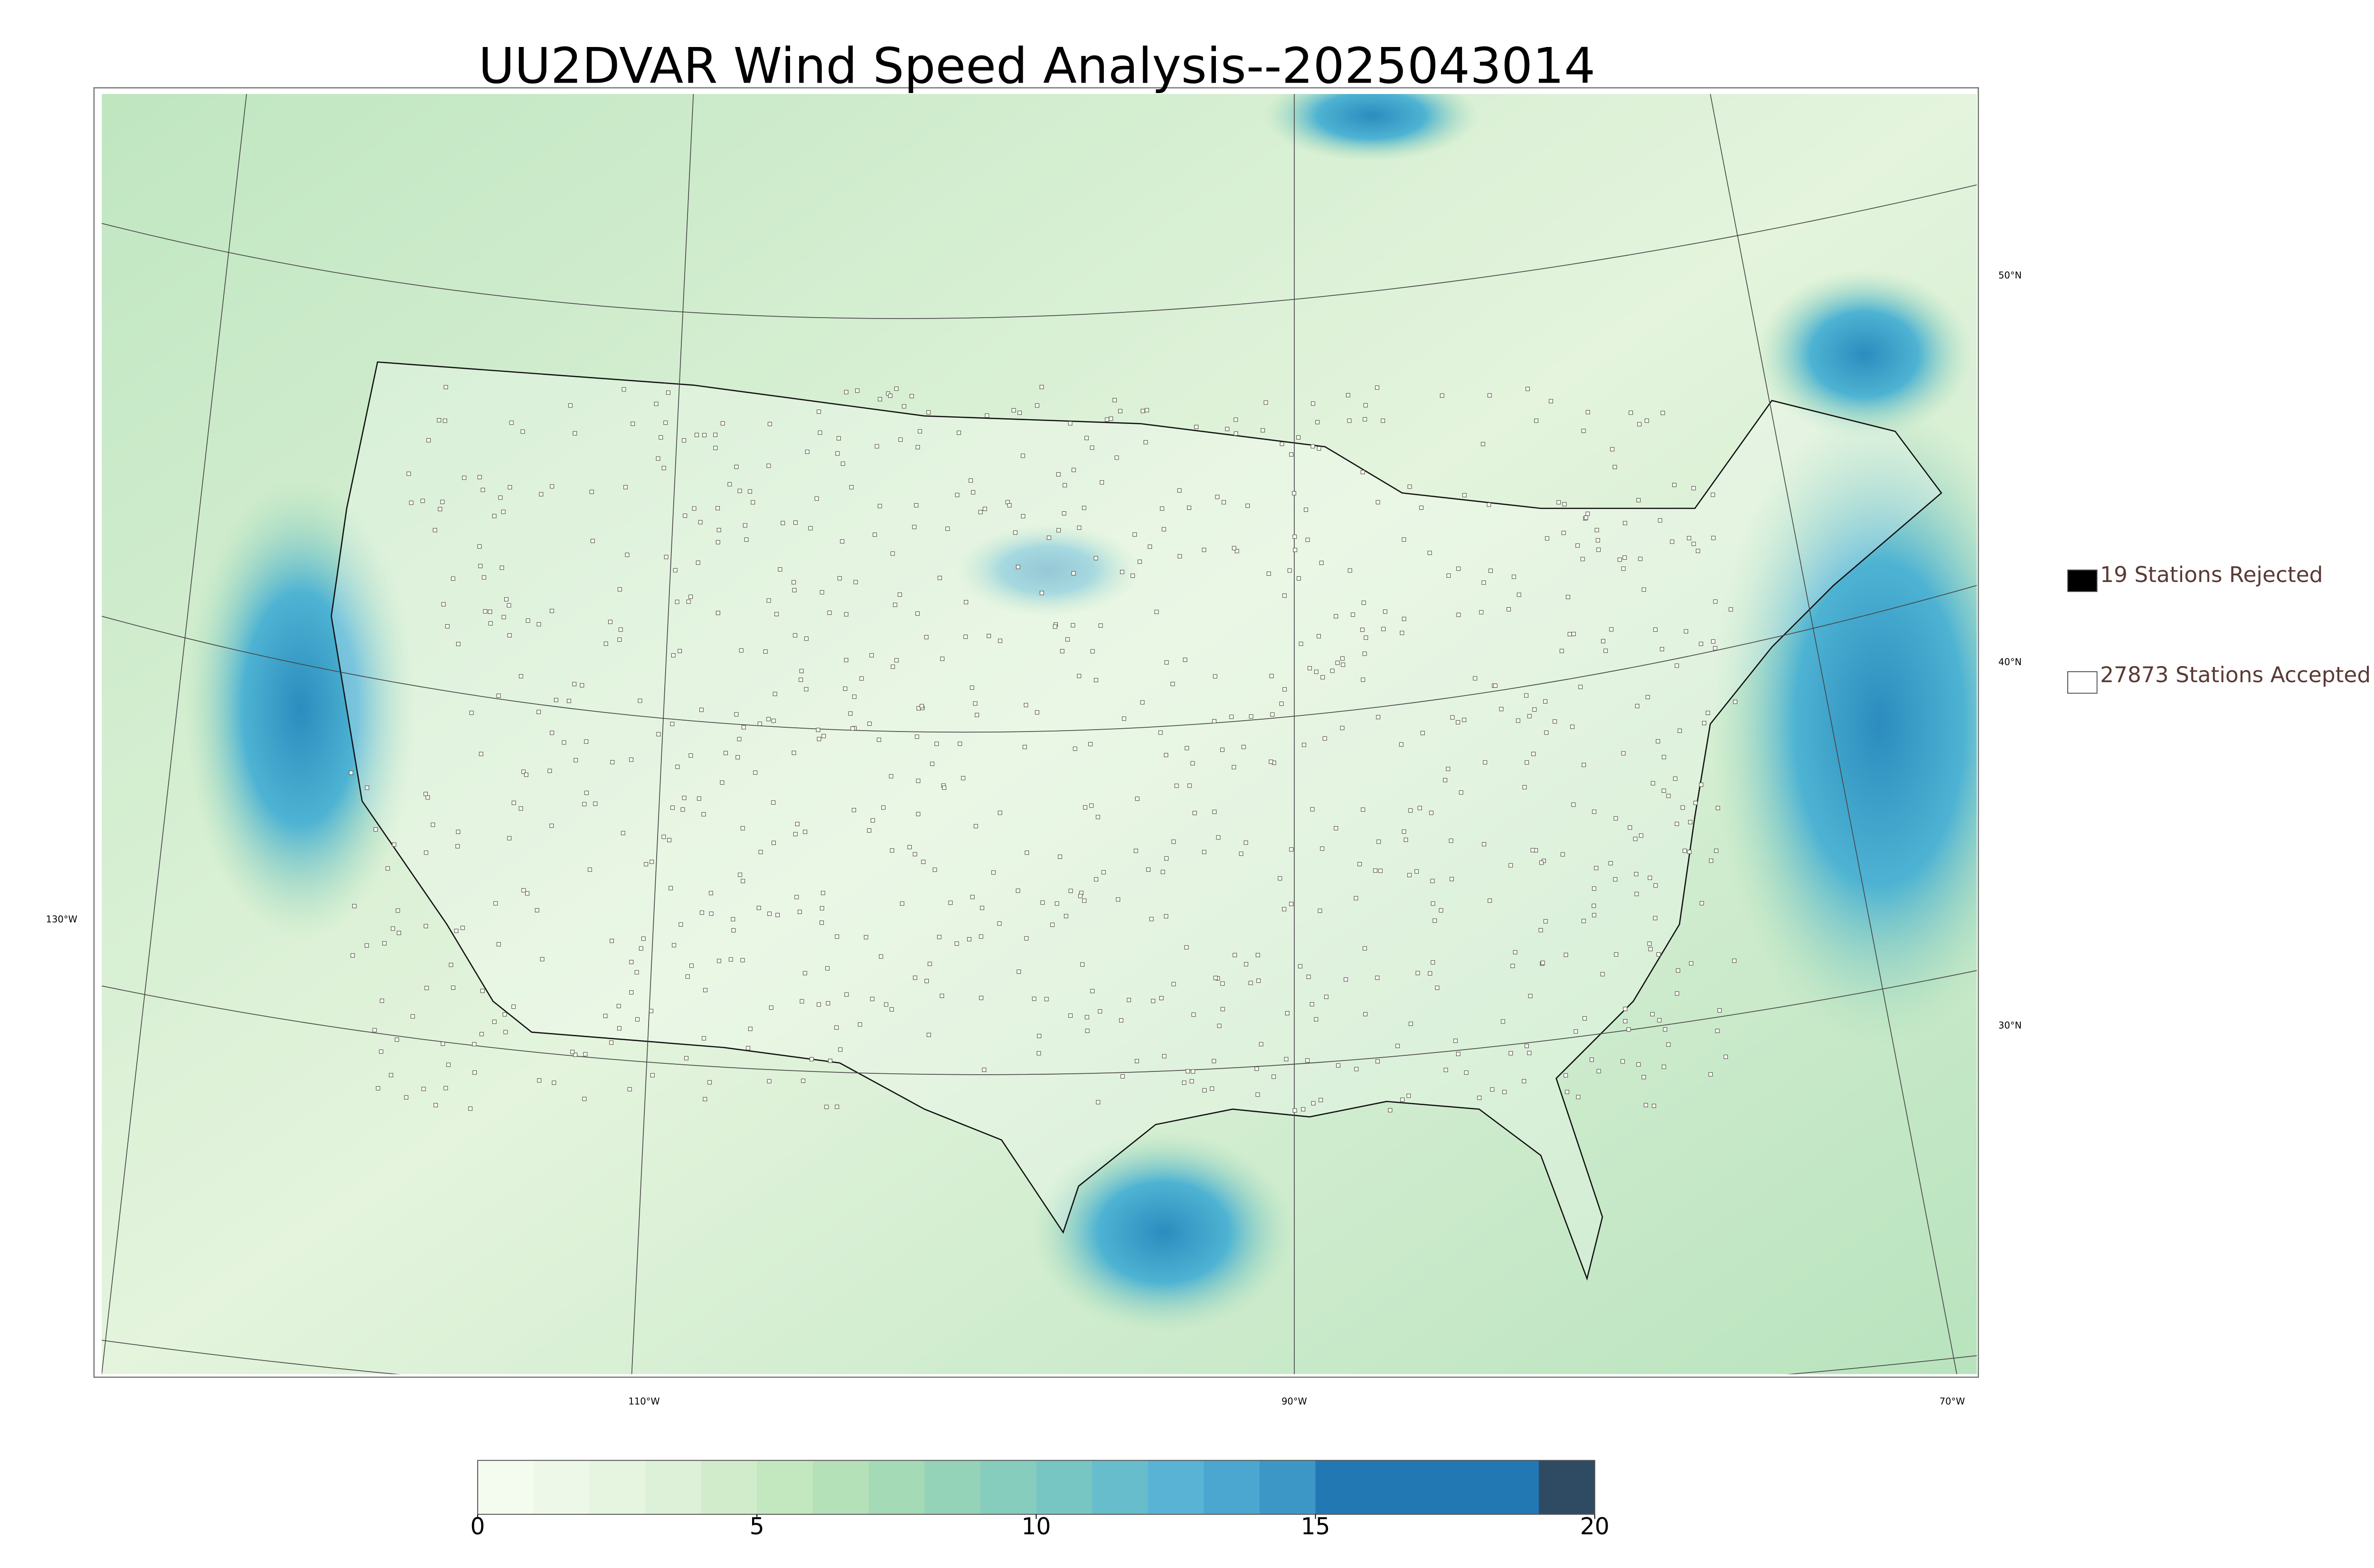  What do you see at coordinates (2211, 575) in the screenshot?
I see `legend-label: 19 Stations Rejected` at bounding box center [2211, 575].